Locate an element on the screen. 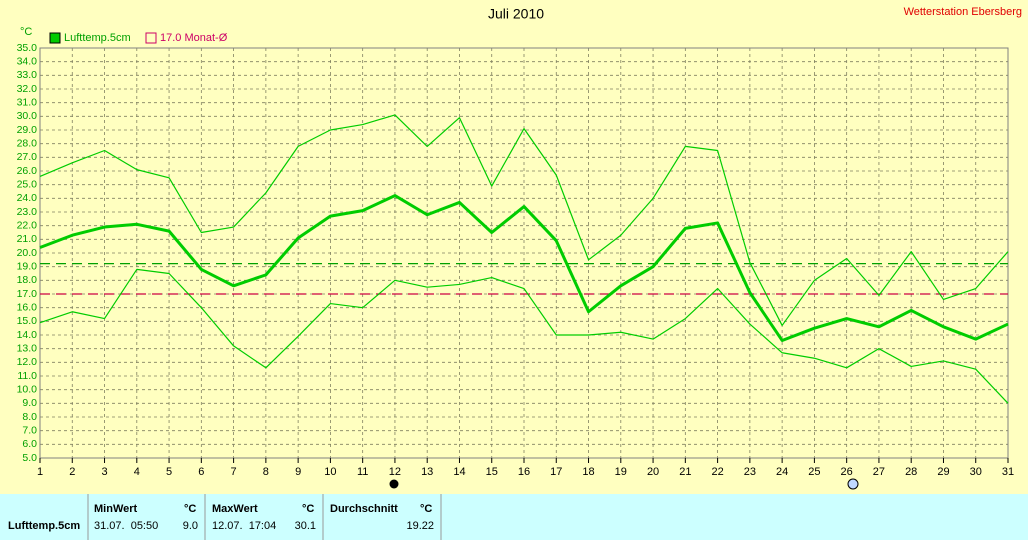 This screenshot has width=1028, height=540. stats-panel is located at coordinates (514, 517).